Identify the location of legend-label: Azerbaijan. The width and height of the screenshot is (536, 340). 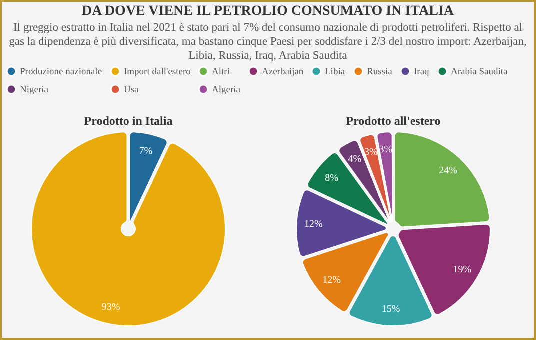
(283, 73).